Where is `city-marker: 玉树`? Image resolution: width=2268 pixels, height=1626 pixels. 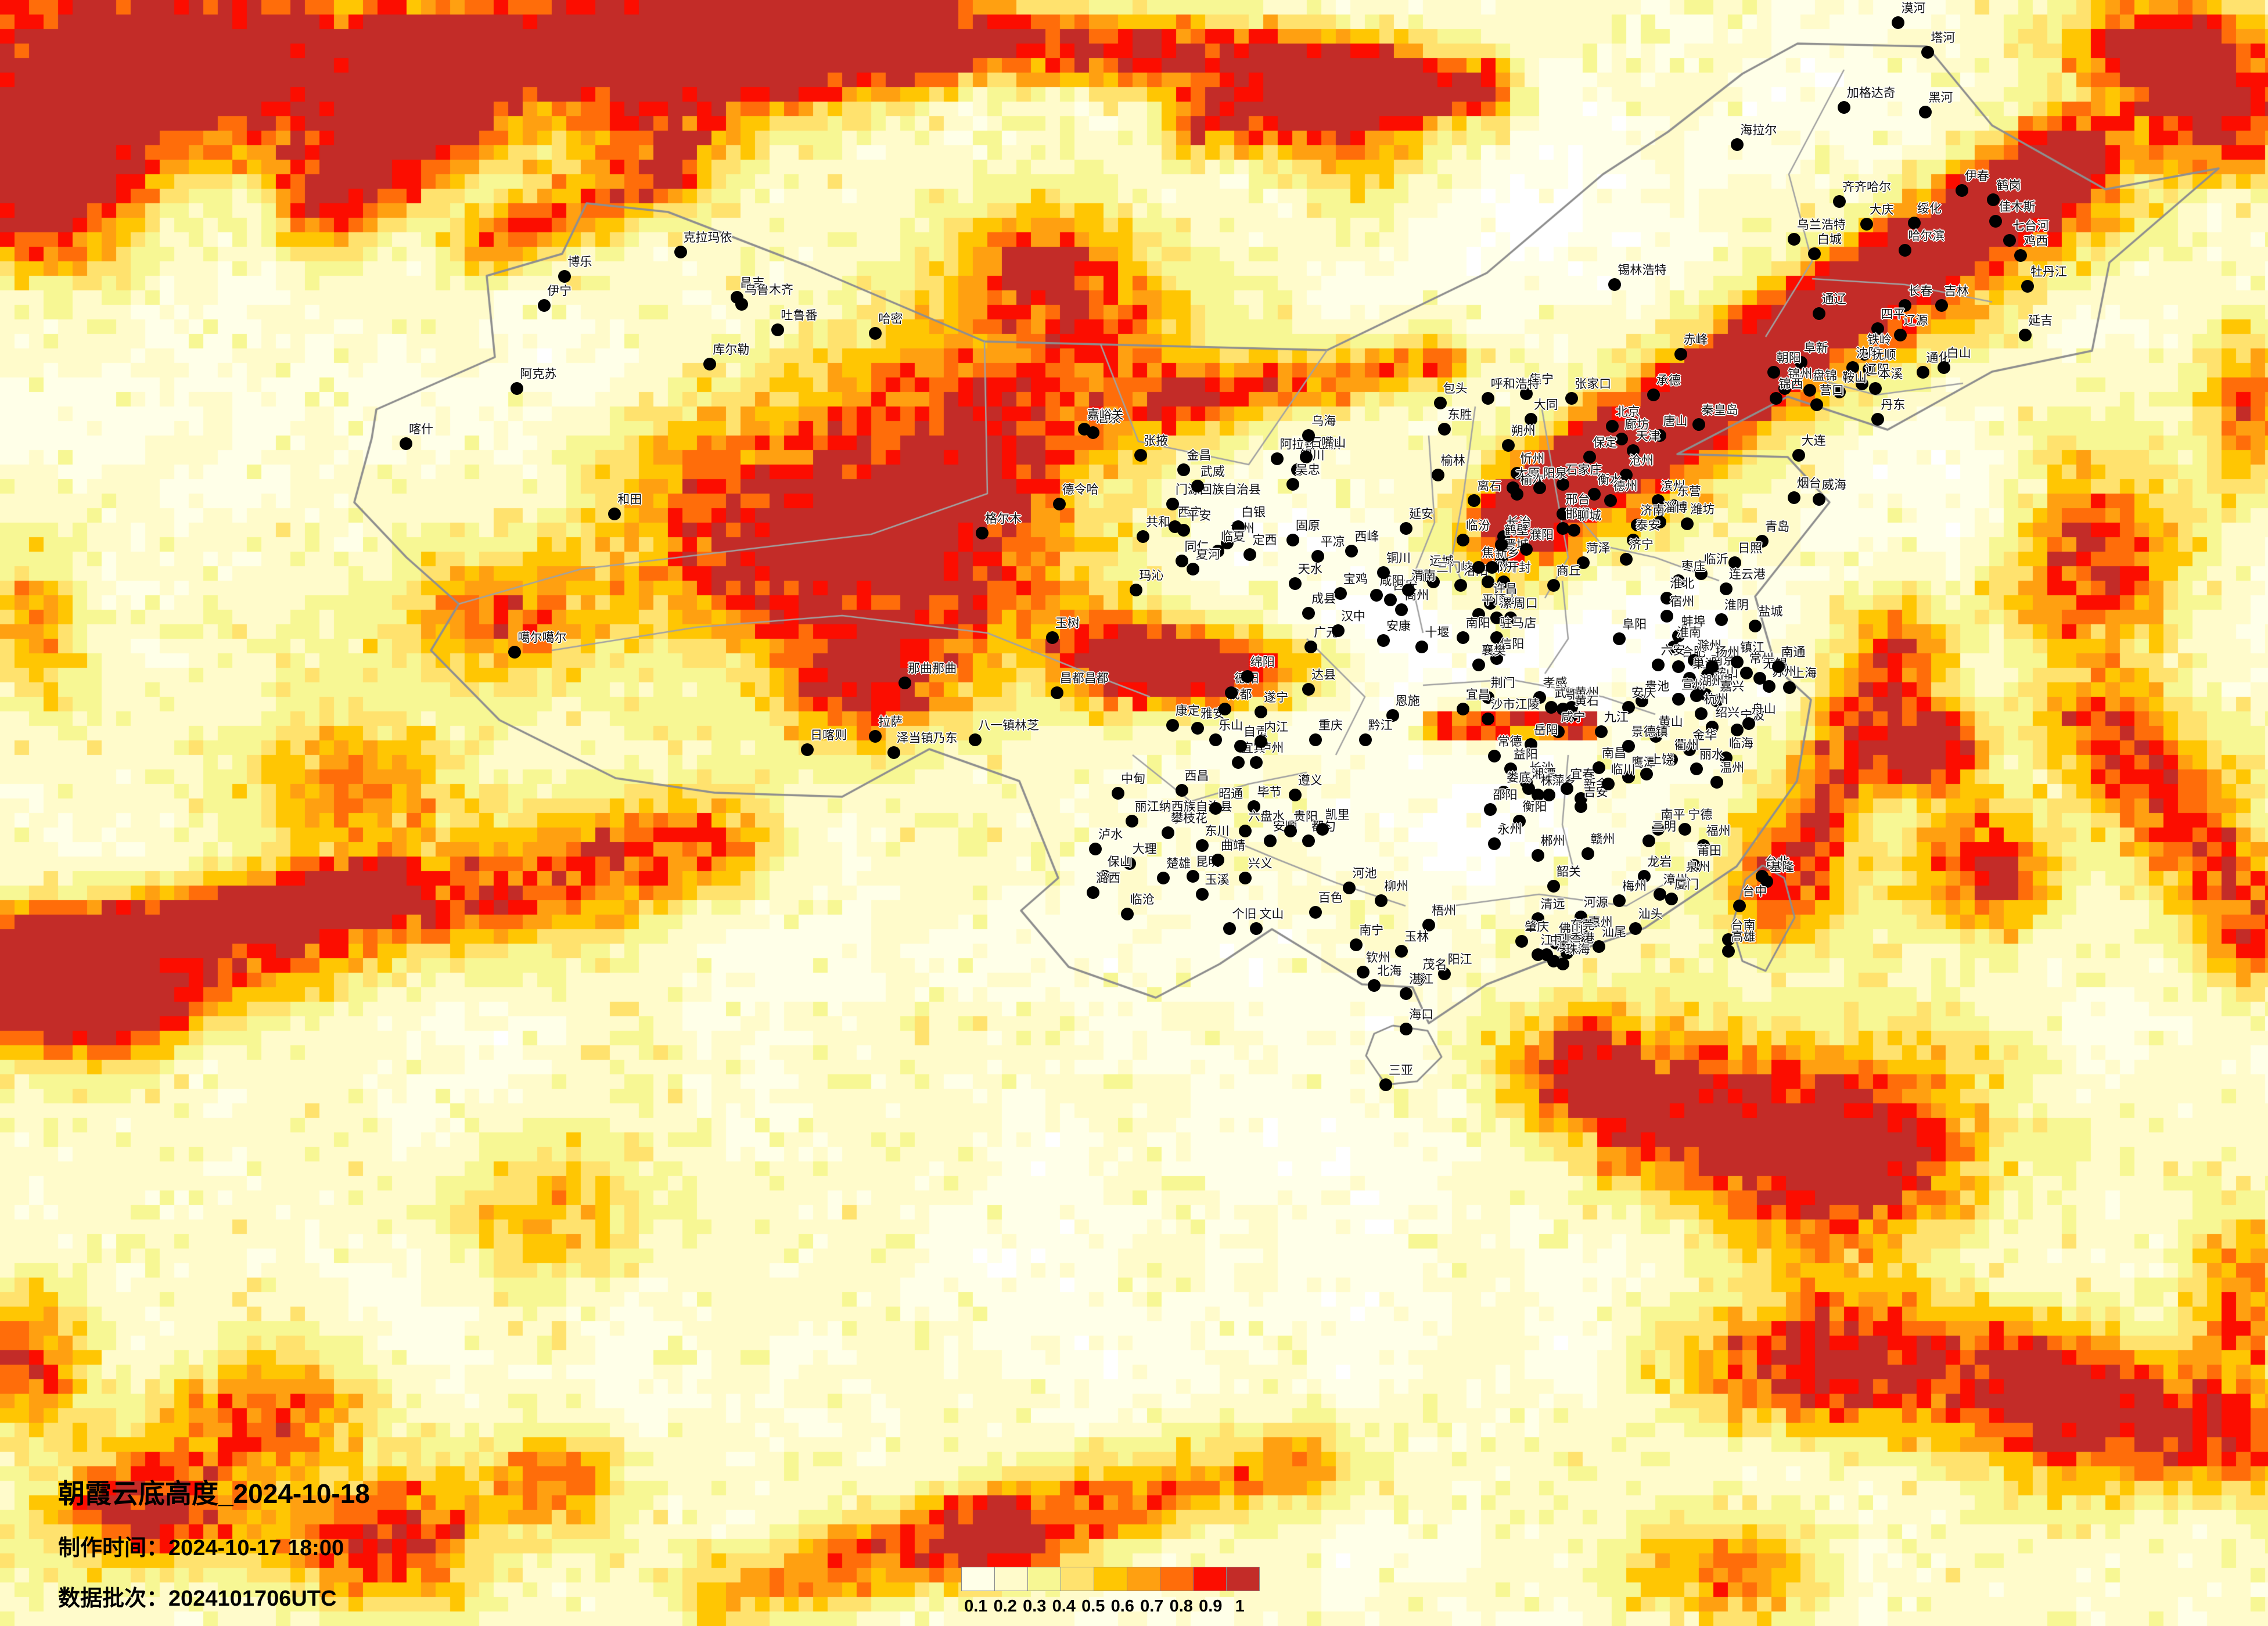
city-marker: 玉树 is located at coordinates (1062, 630).